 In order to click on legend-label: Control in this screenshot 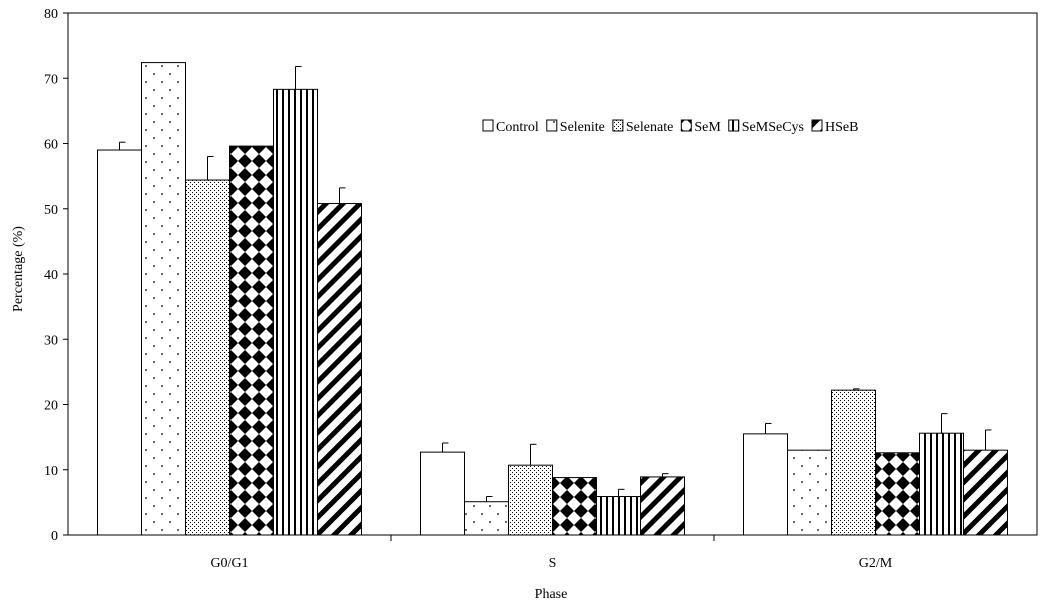, I will do `click(517, 127)`.